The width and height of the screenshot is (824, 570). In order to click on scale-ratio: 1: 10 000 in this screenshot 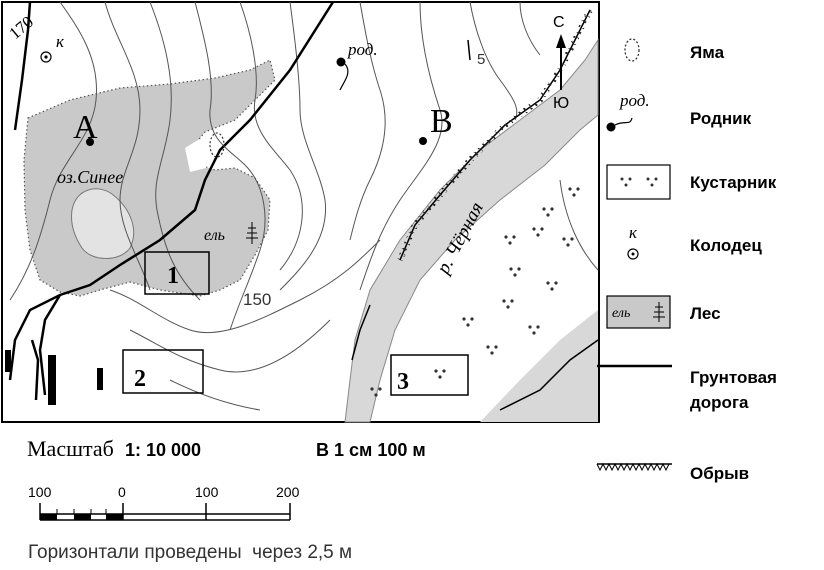, I will do `click(163, 450)`.